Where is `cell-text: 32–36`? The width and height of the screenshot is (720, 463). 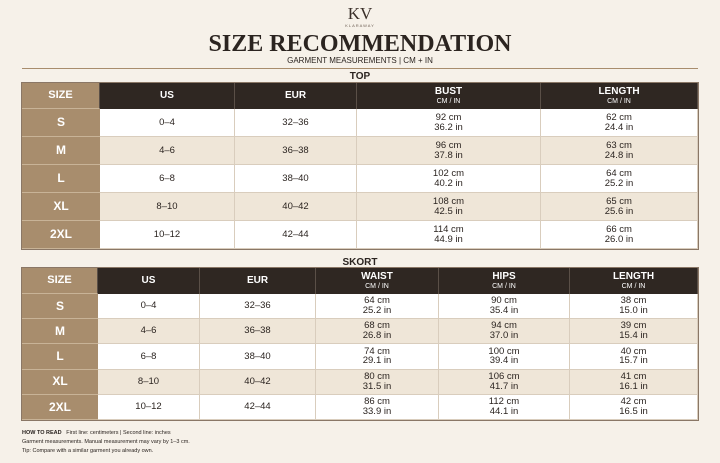
cell-text: 32–36 is located at coordinates (295, 122).